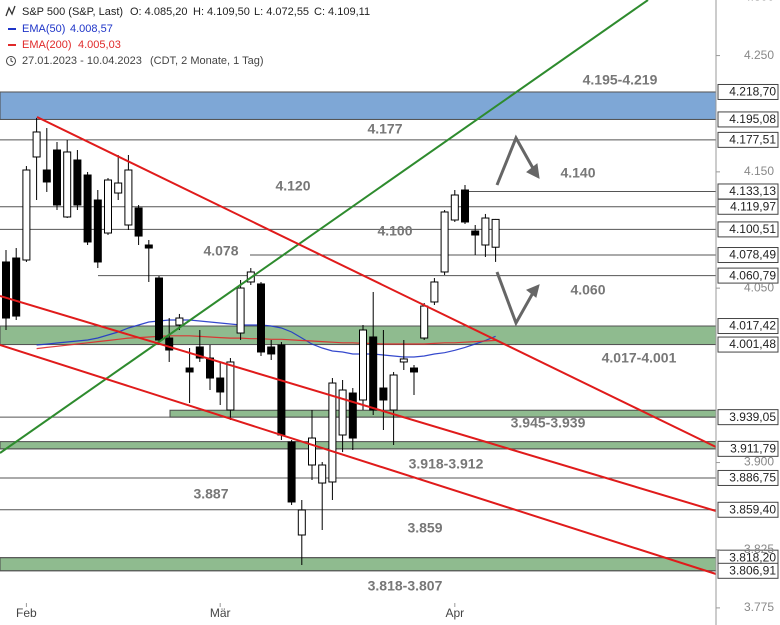 Image resolution: width=780 pixels, height=625 pixels. Describe the element at coordinates (752, 478) in the screenshot. I see `price-label: 3.886,75` at that location.